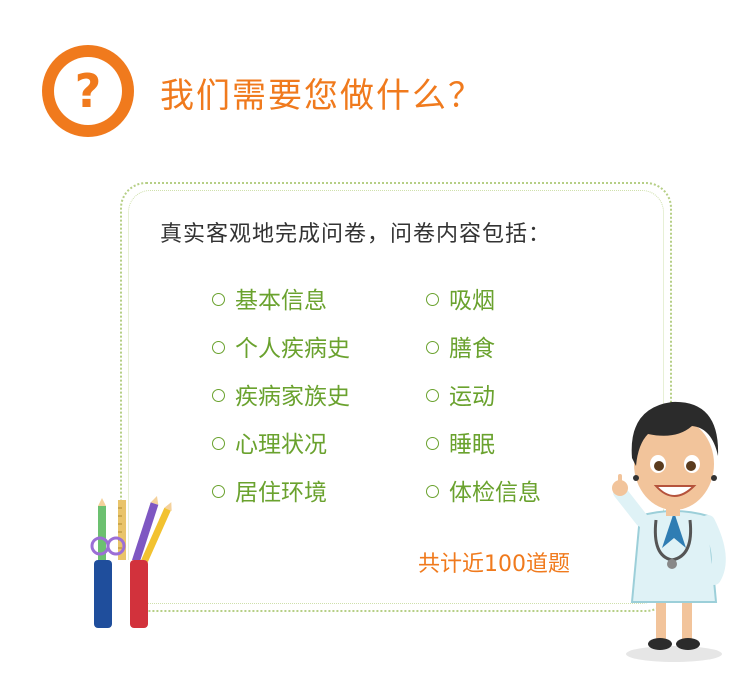  Describe the element at coordinates (460, 346) in the screenshot. I see `list-item: 膳食` at that location.